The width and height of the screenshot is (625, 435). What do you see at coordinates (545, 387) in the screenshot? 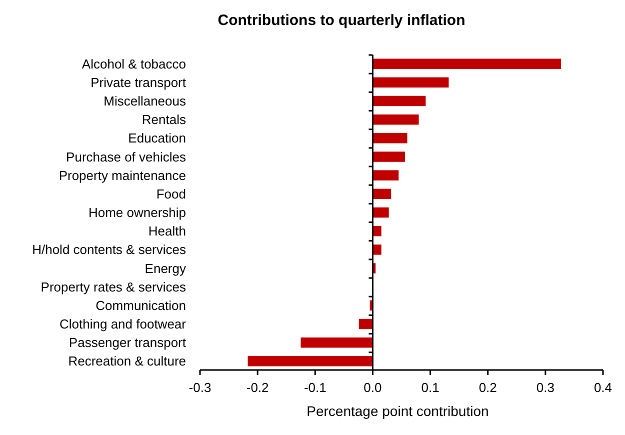
I see `x-tick-label: 0.3` at bounding box center [545, 387].